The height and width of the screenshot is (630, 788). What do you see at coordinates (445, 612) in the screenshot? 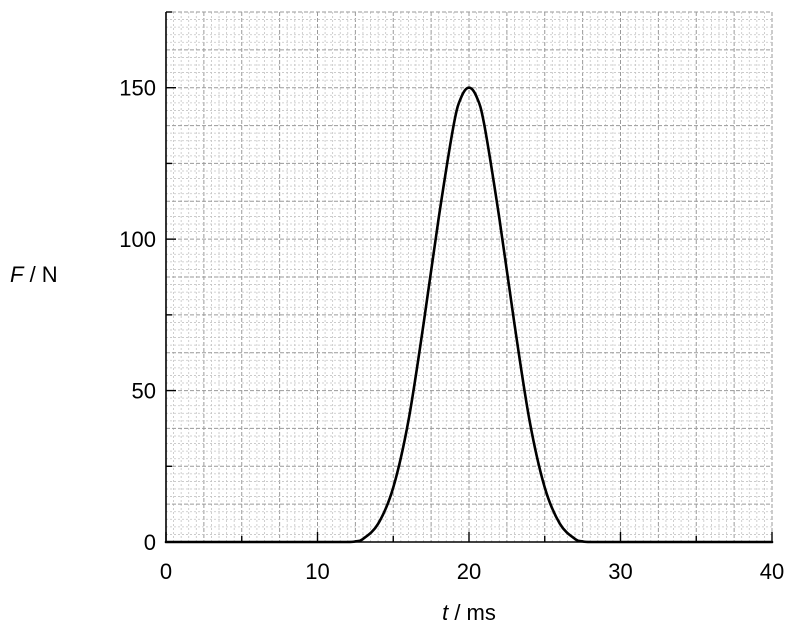
I see `x-axis-symbol: t` at bounding box center [445, 612].